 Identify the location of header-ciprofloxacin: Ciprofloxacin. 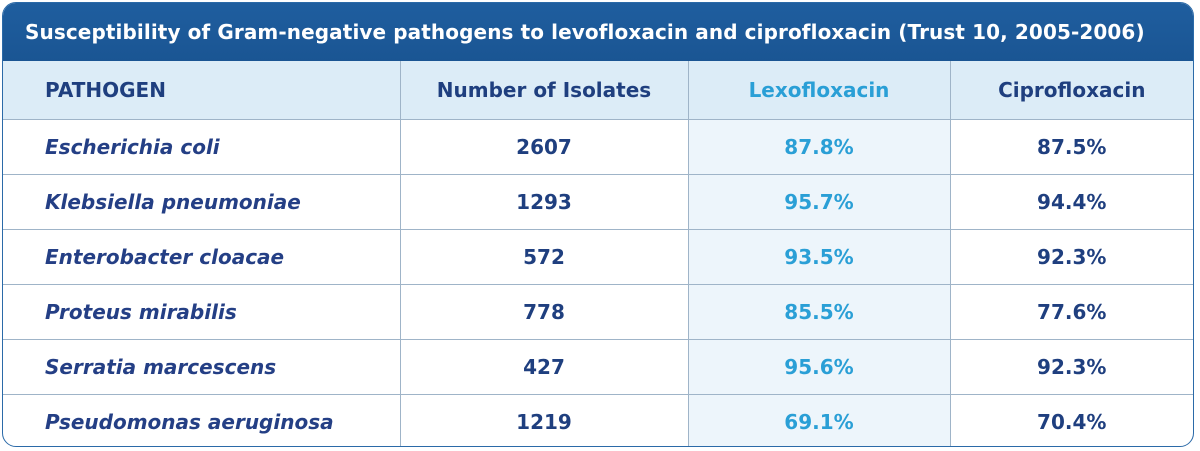
(1071, 90).